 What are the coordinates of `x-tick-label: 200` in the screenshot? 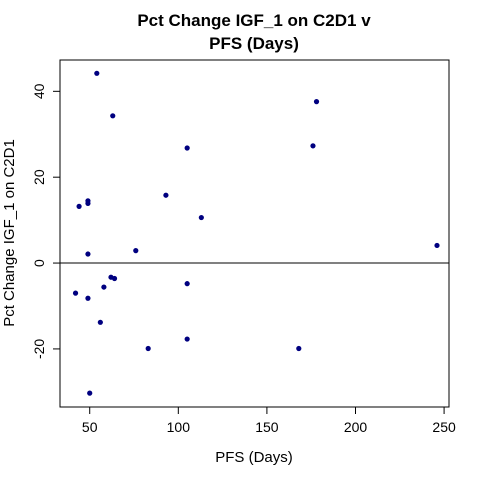 It's located at (356, 427).